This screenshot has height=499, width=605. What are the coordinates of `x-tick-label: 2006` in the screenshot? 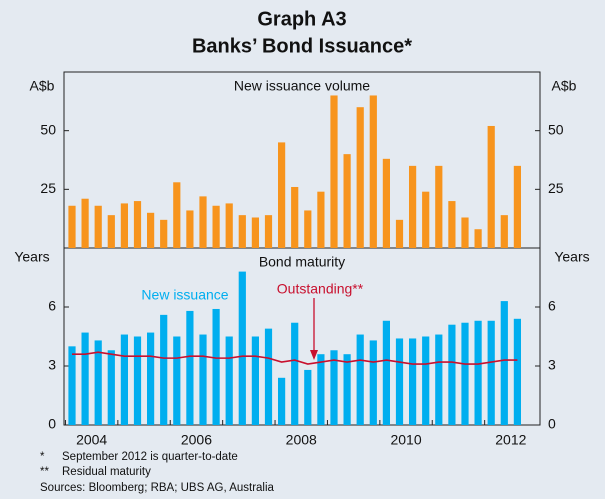 It's located at (196, 440).